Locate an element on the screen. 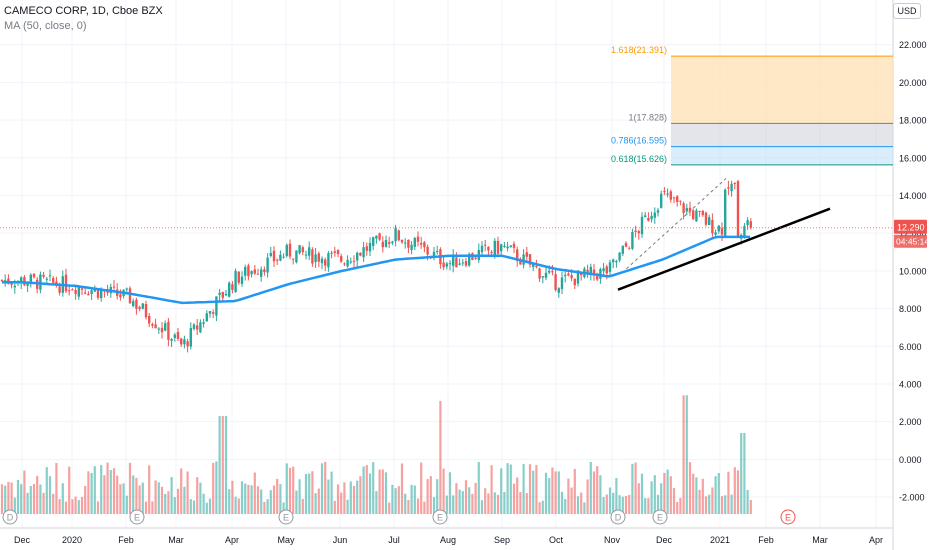  ma-line is located at coordinates (376, 270).